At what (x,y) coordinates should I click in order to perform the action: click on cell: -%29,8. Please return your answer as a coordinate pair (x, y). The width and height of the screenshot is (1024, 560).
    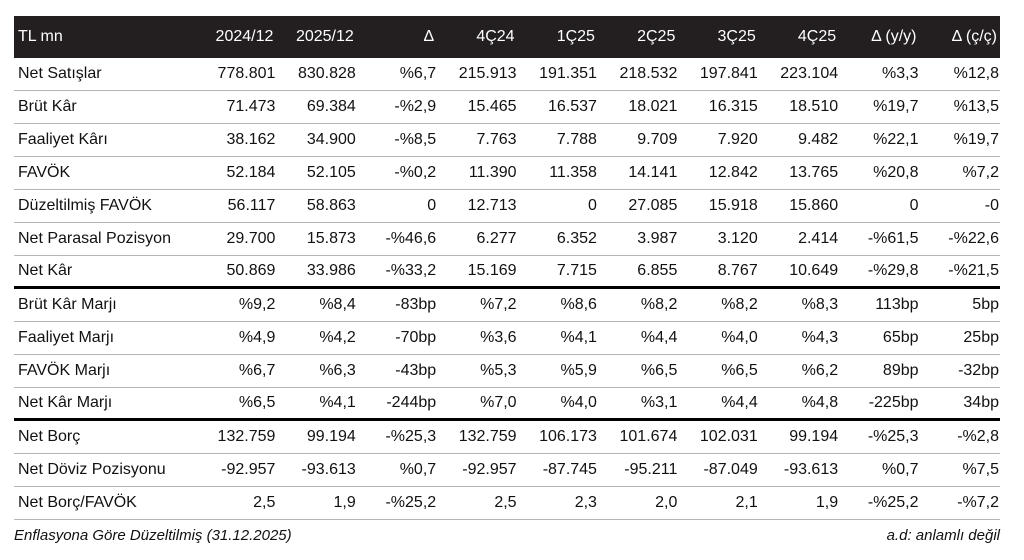
    Looking at the image, I should click on (879, 272).